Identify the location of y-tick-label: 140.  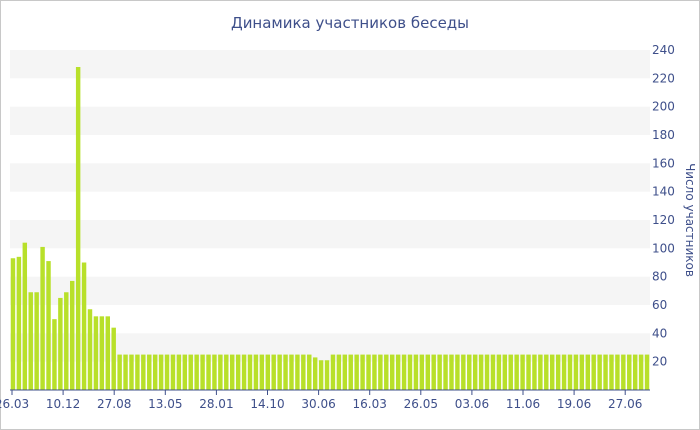
(663, 192).